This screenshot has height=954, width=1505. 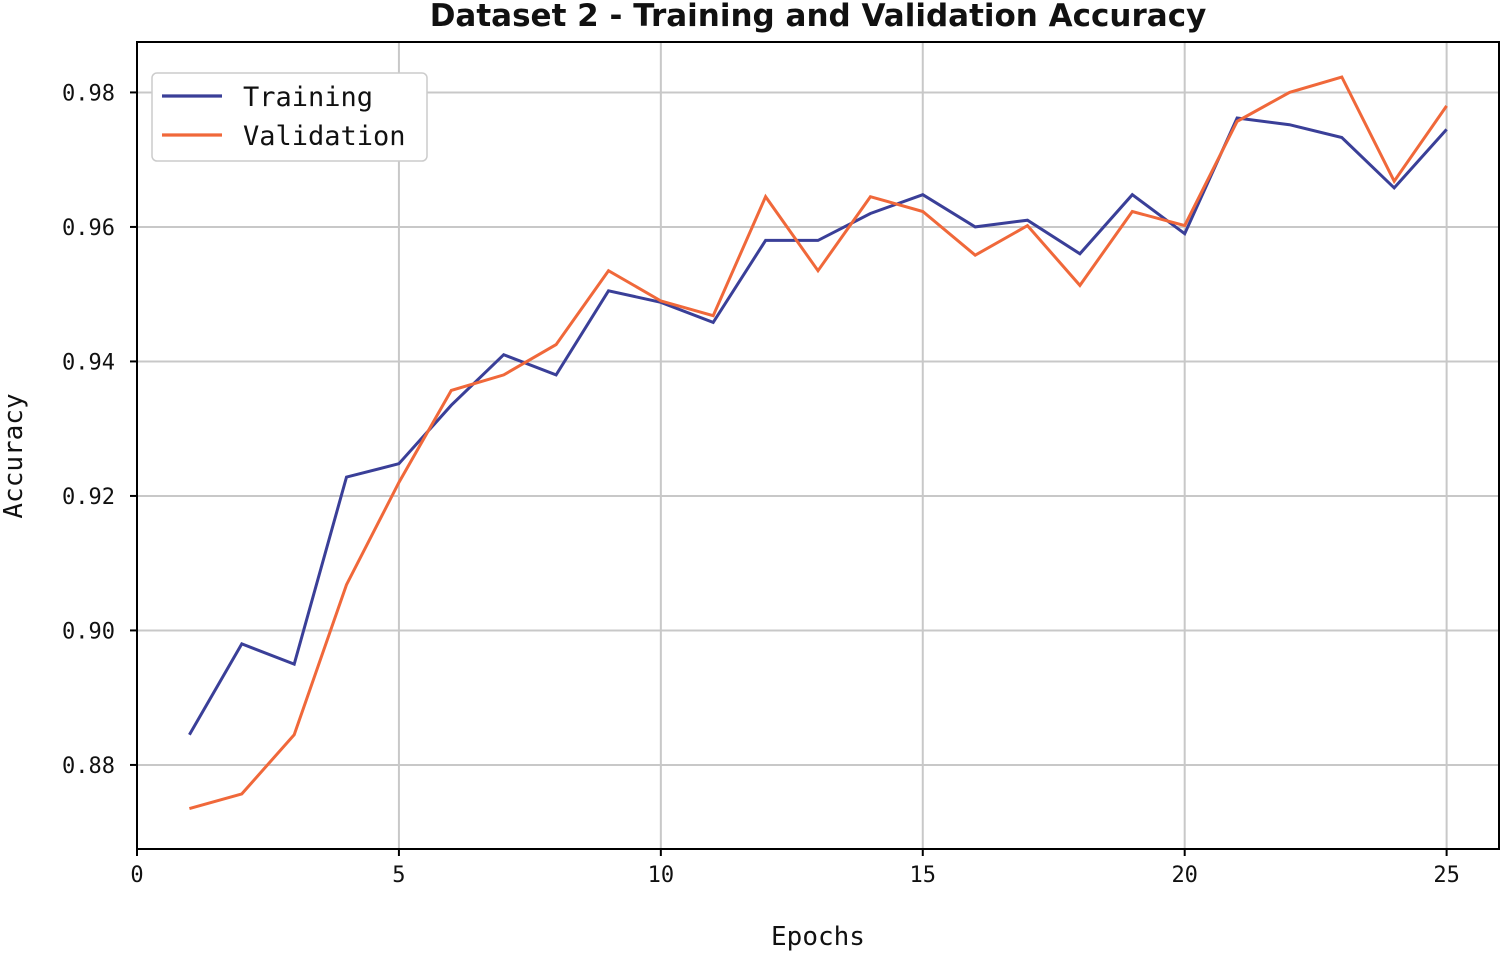 What do you see at coordinates (818, 937) in the screenshot?
I see `x-axis-label: Epochs` at bounding box center [818, 937].